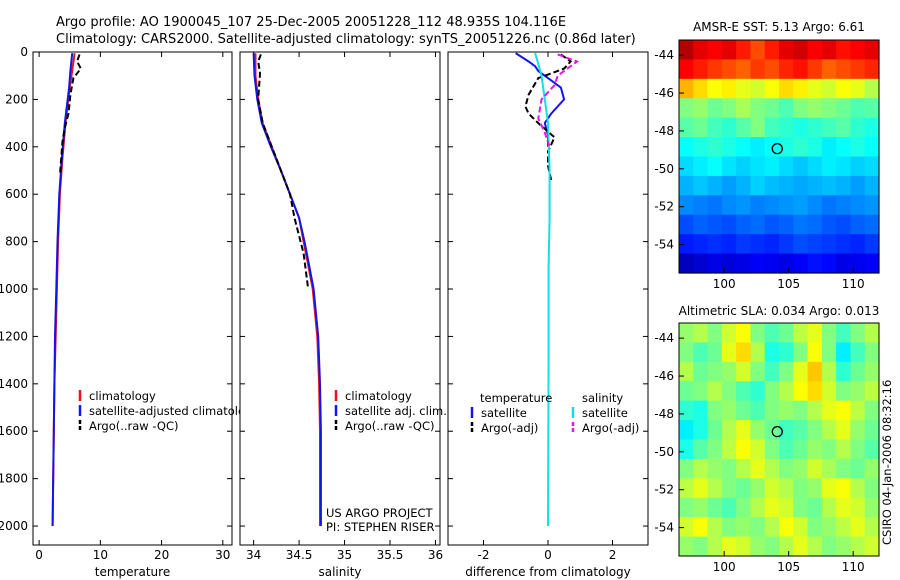 This screenshot has width=900, height=580. Describe the element at coordinates (344, 555) in the screenshot. I see `x-tick-label: 35` at that location.